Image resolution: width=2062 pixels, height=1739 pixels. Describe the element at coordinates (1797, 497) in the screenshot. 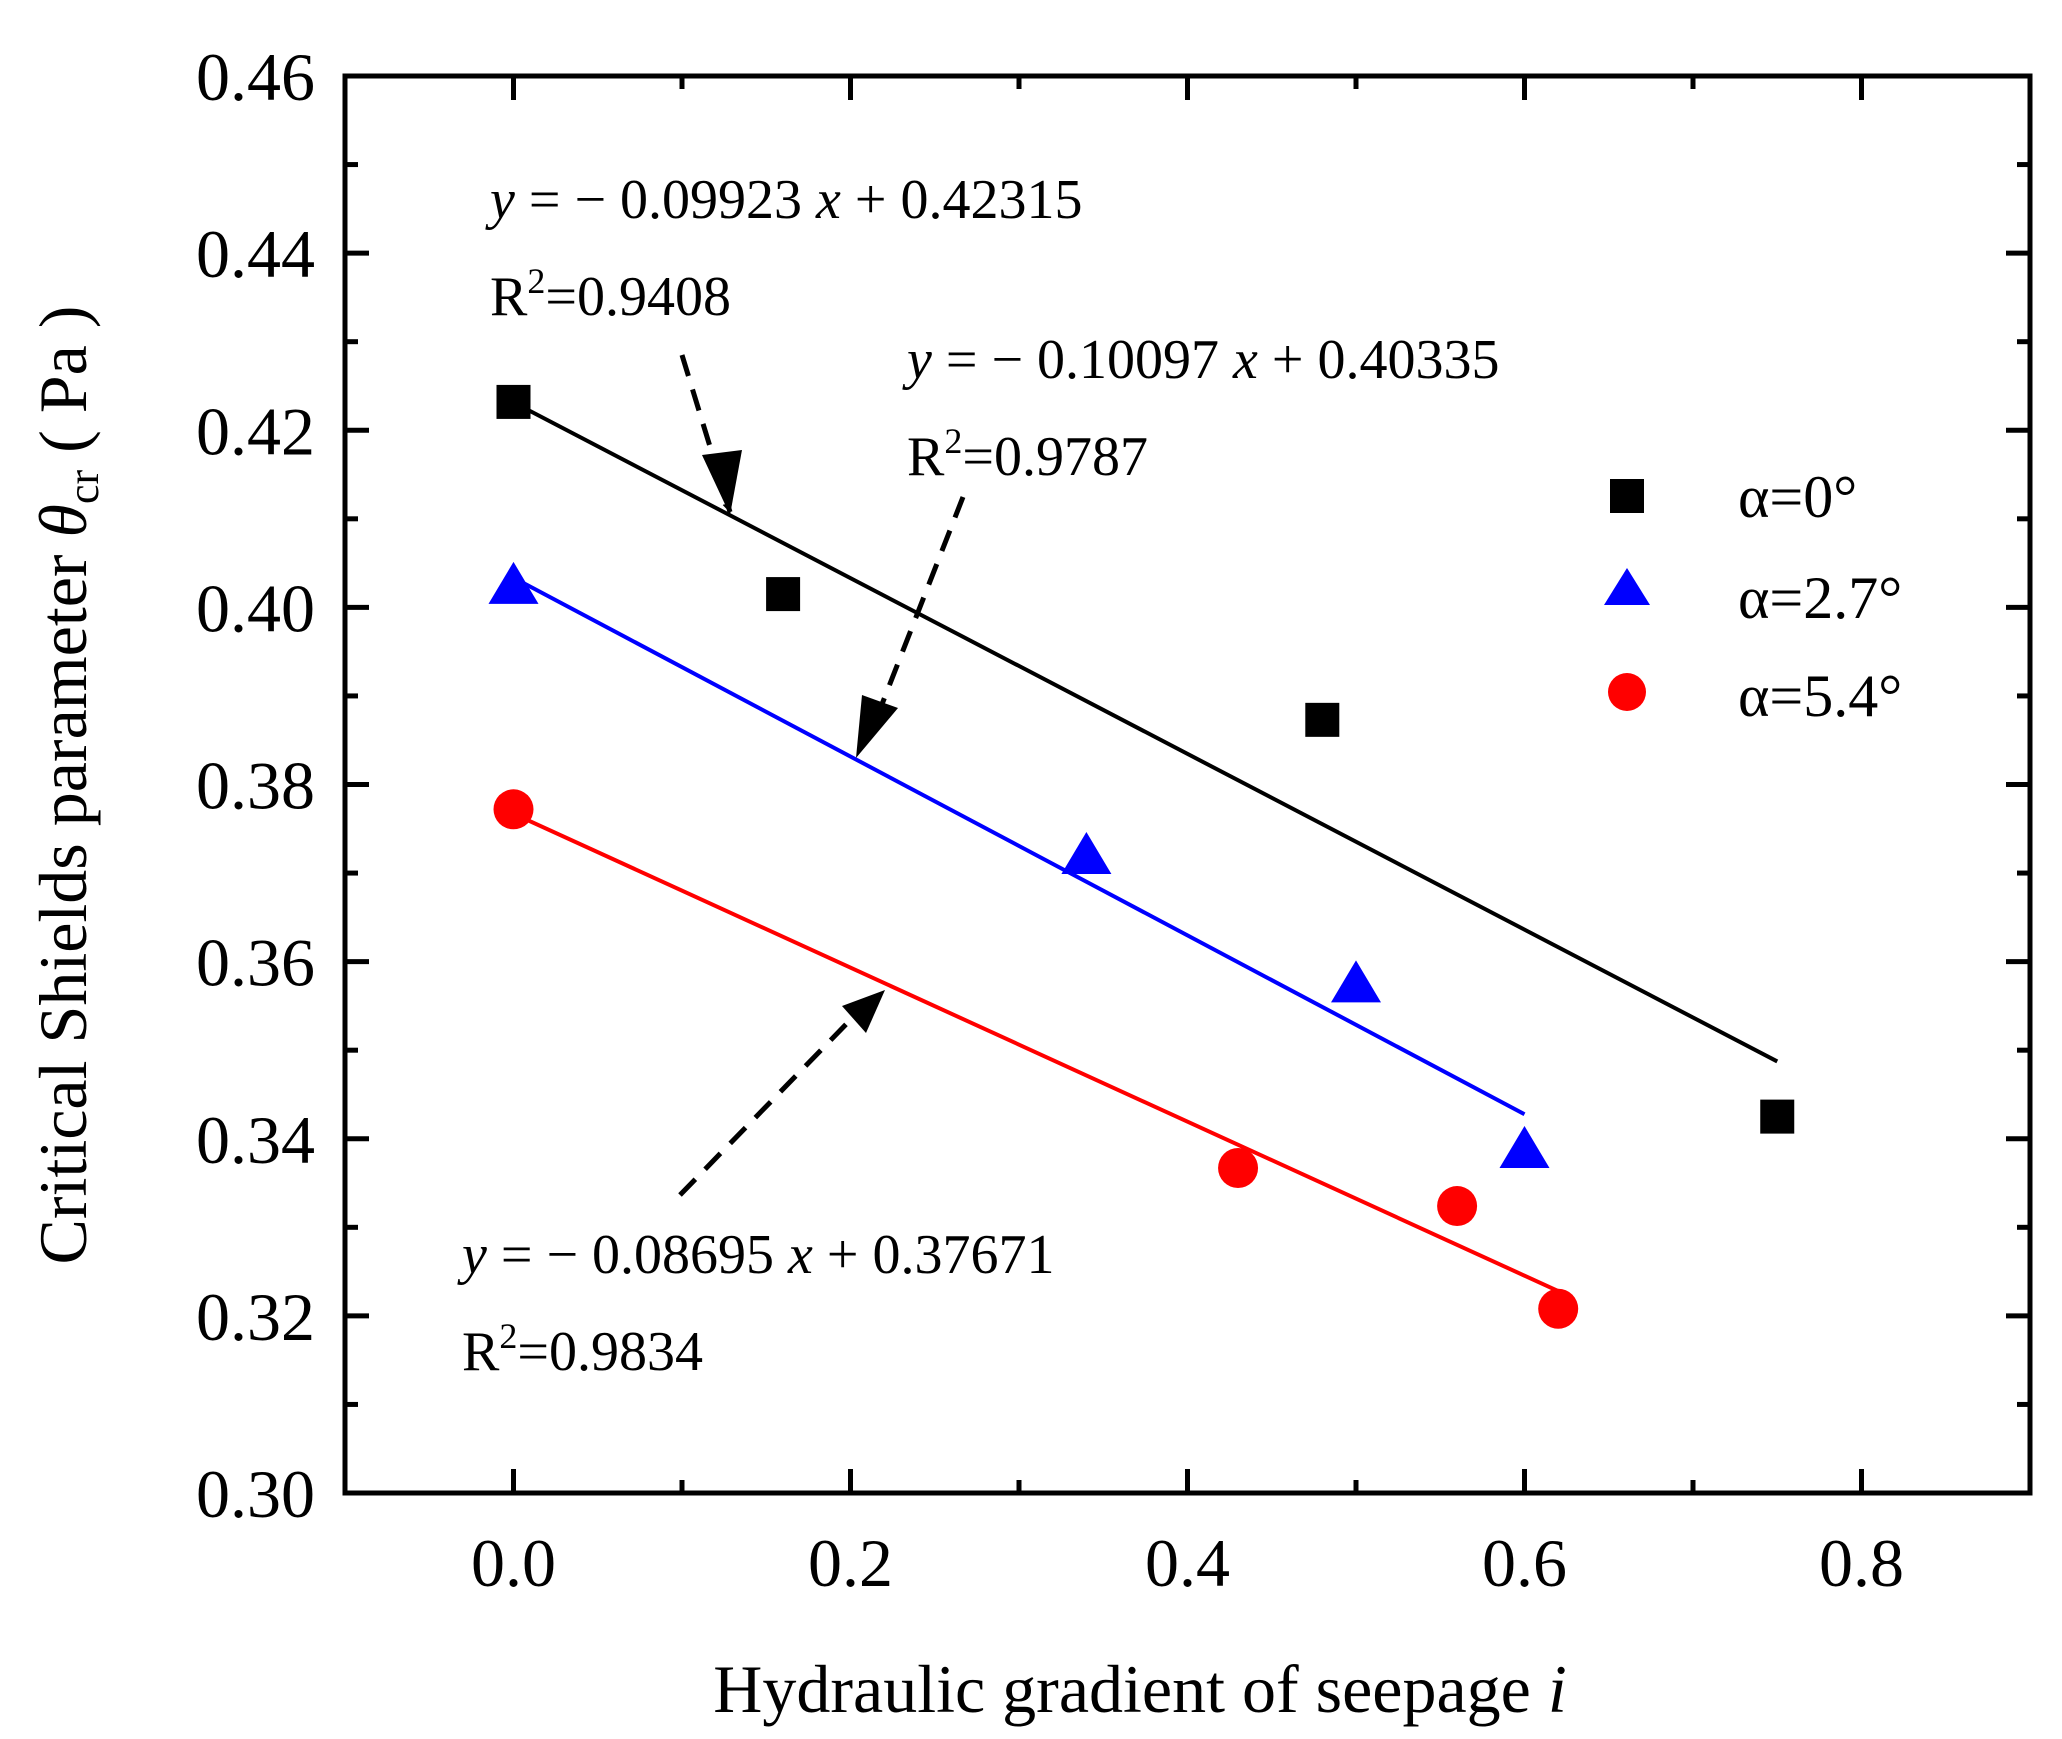

I see `legend-label-alpha-0: α=0°` at that location.